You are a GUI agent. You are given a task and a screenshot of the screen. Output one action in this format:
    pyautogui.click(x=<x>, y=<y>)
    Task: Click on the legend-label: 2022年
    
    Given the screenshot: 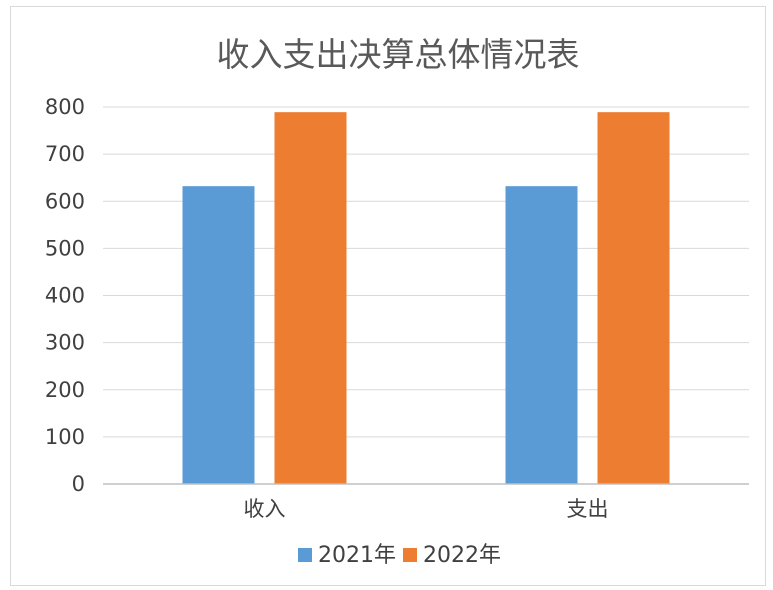 What is the action you would take?
    pyautogui.click(x=462, y=555)
    